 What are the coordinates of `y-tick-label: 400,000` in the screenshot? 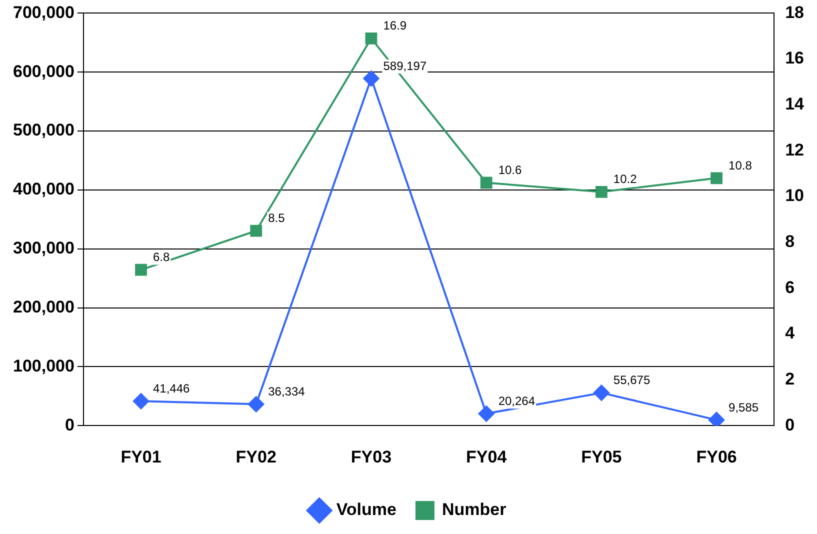 It's located at (43, 189).